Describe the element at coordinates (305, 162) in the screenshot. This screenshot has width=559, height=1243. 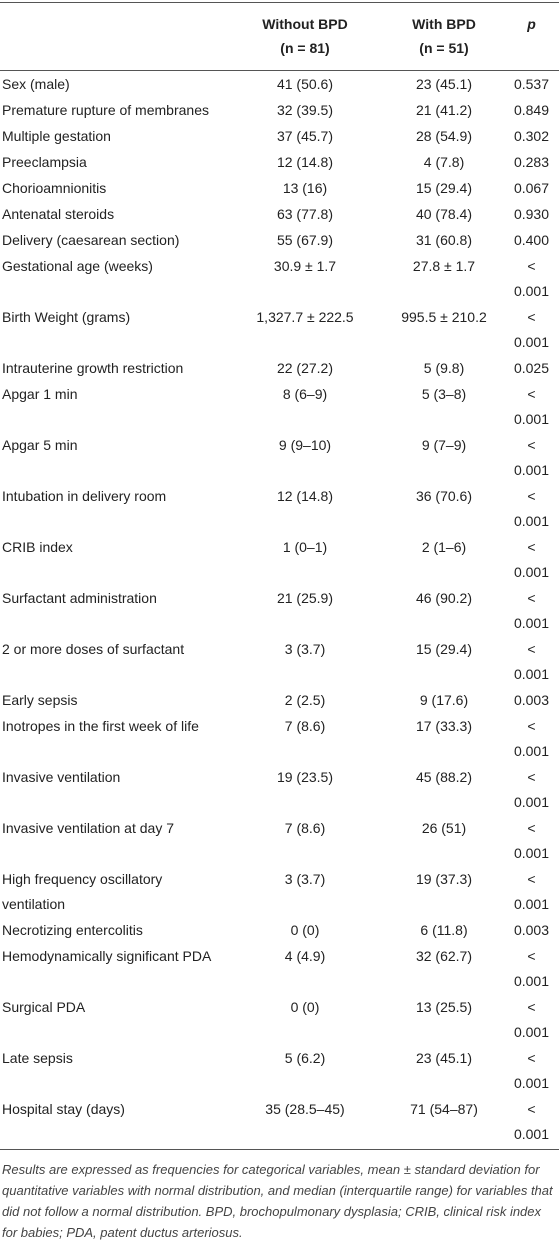
I see `cell: 12 (14.8)` at that location.